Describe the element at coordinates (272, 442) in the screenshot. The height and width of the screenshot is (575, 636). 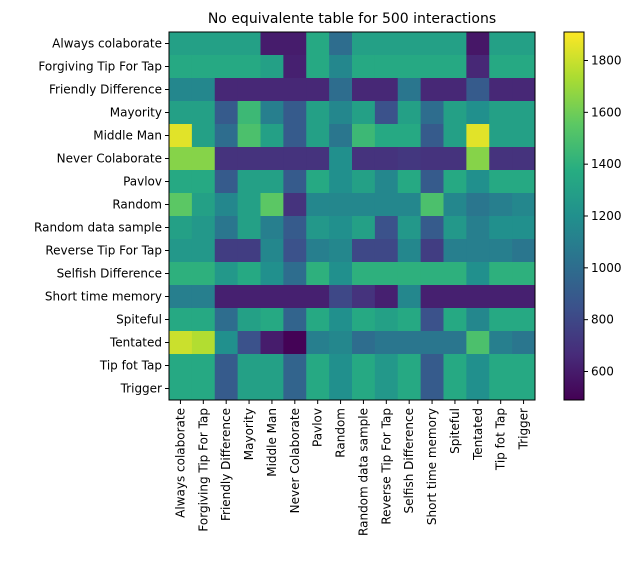
I see `x-tick-label: Middle Man` at that location.